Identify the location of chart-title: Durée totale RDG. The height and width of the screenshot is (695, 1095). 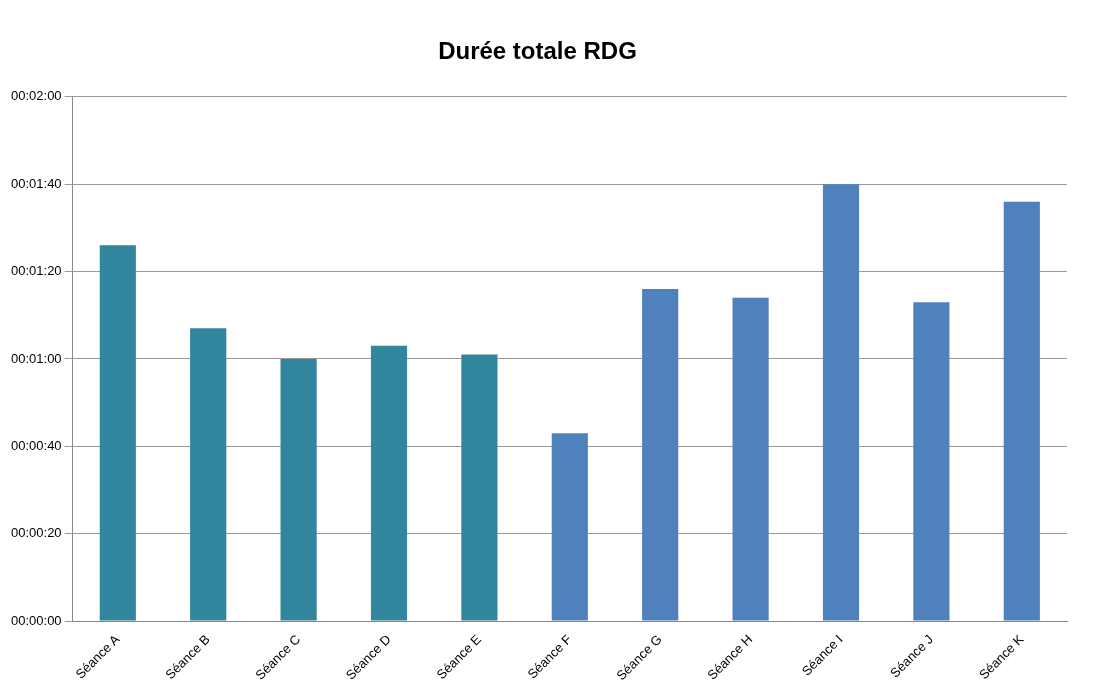
(537, 51).